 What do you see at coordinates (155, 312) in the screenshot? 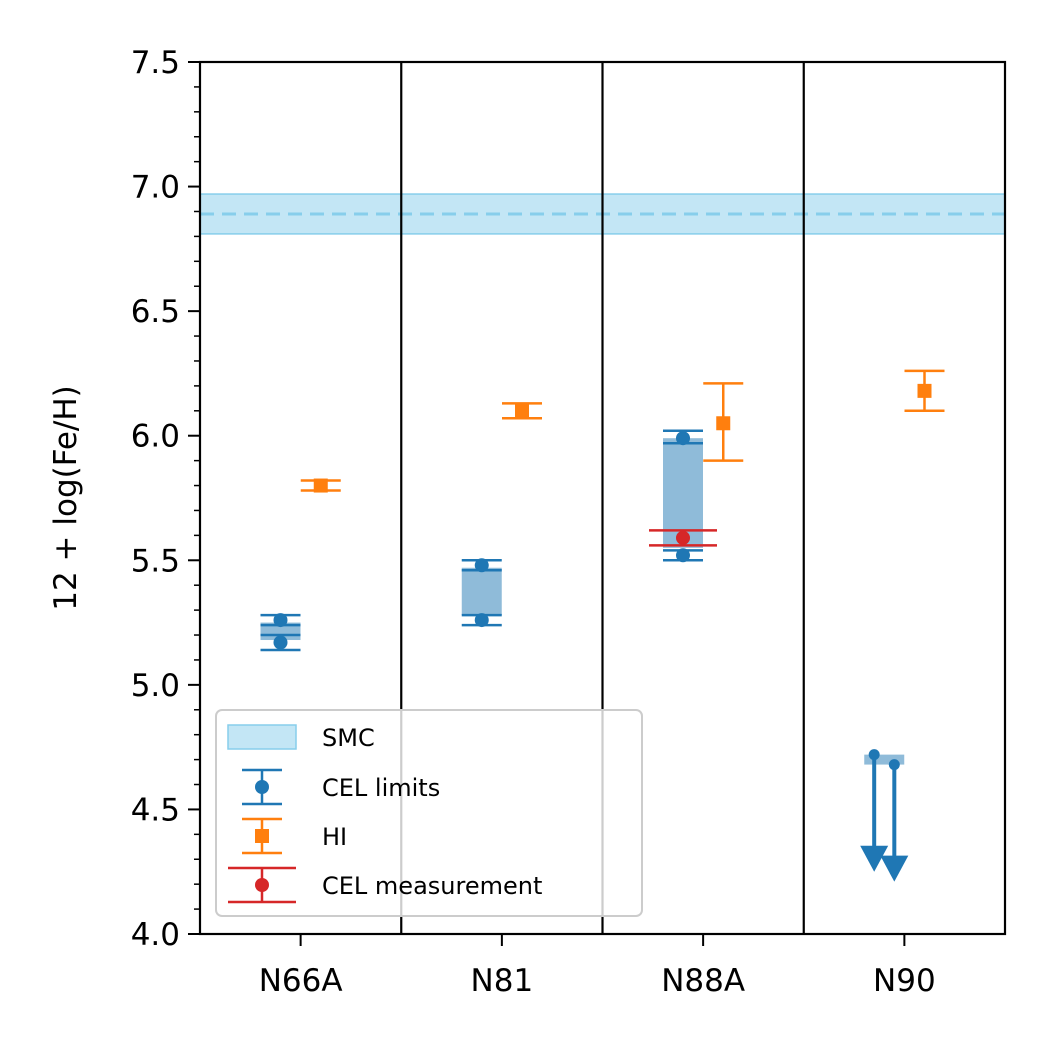
I see `y-tick-label: 6.5` at bounding box center [155, 312].